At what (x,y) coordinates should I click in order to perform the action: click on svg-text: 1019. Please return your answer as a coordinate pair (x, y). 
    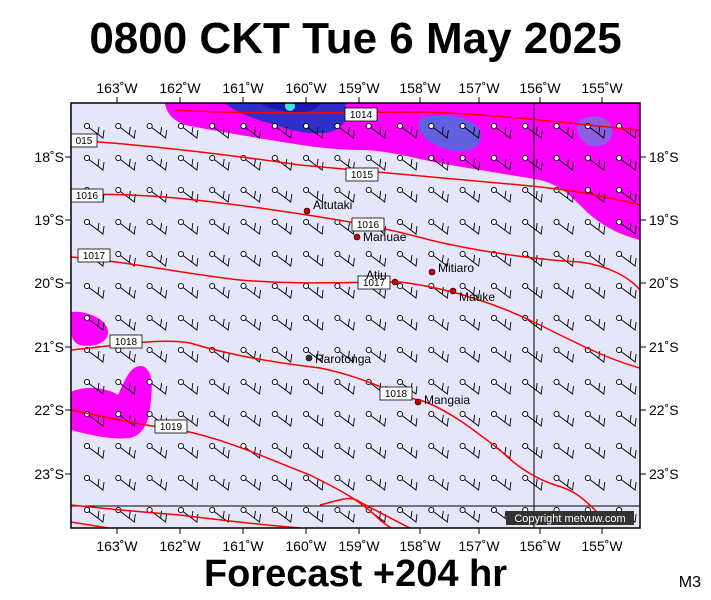
    Looking at the image, I should click on (171, 427).